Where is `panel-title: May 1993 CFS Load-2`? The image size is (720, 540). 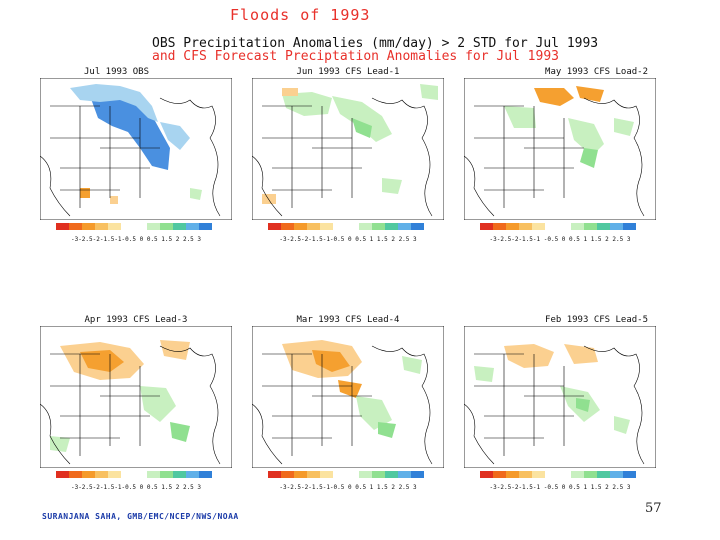 panel-title: May 1993 CFS Load-2 is located at coordinates (596, 72).